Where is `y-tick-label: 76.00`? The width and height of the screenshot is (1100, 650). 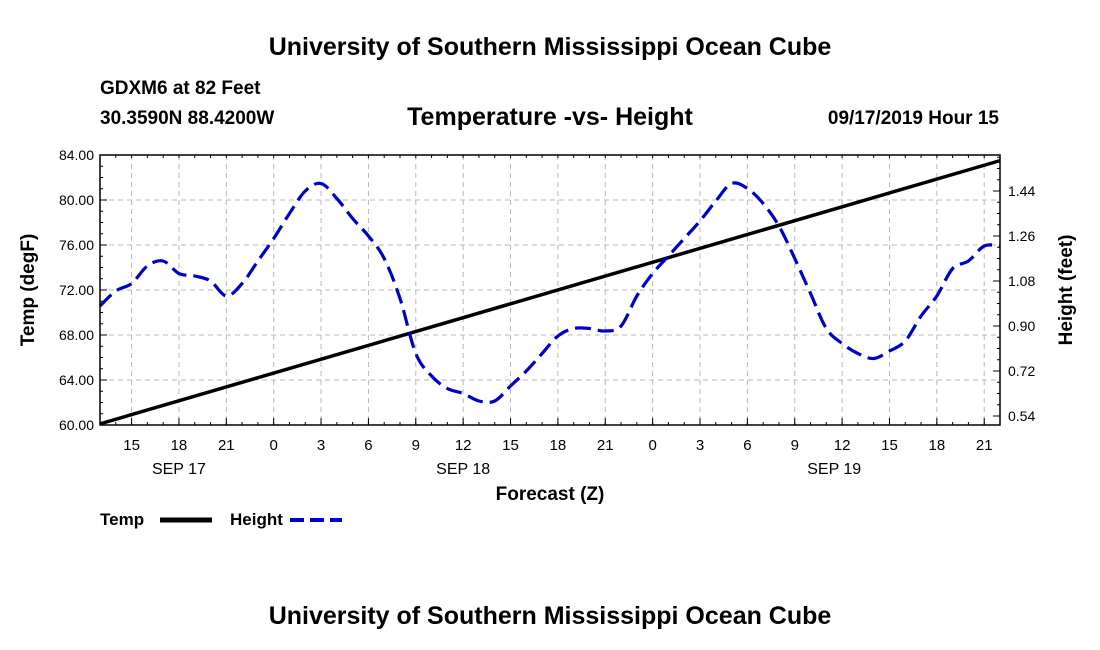
y-tick-label: 76.00 is located at coordinates (76, 245).